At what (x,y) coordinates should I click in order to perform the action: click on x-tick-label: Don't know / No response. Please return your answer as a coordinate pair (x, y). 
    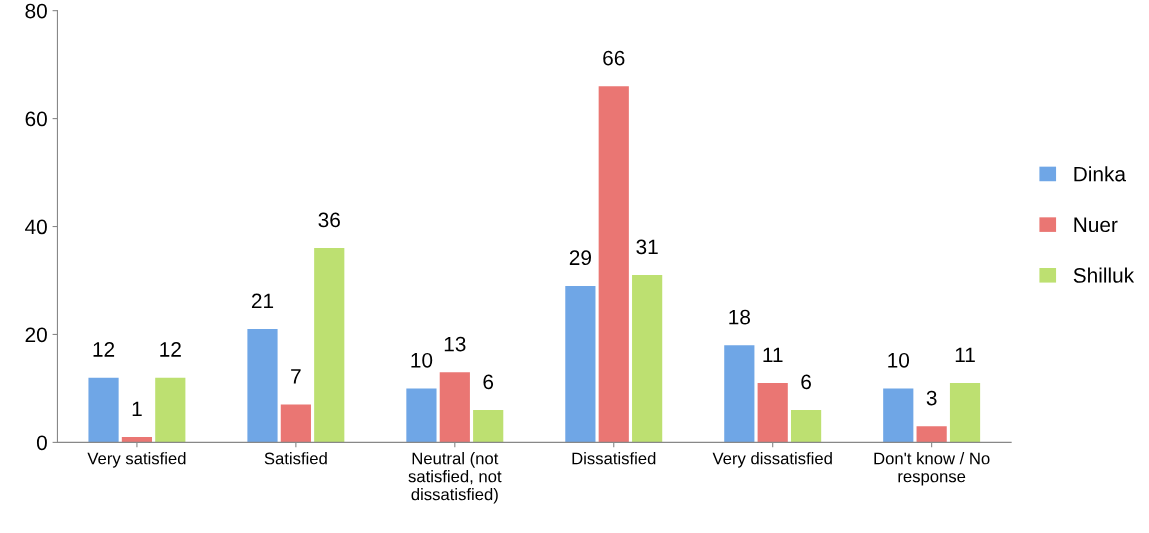
    Looking at the image, I should click on (932, 469).